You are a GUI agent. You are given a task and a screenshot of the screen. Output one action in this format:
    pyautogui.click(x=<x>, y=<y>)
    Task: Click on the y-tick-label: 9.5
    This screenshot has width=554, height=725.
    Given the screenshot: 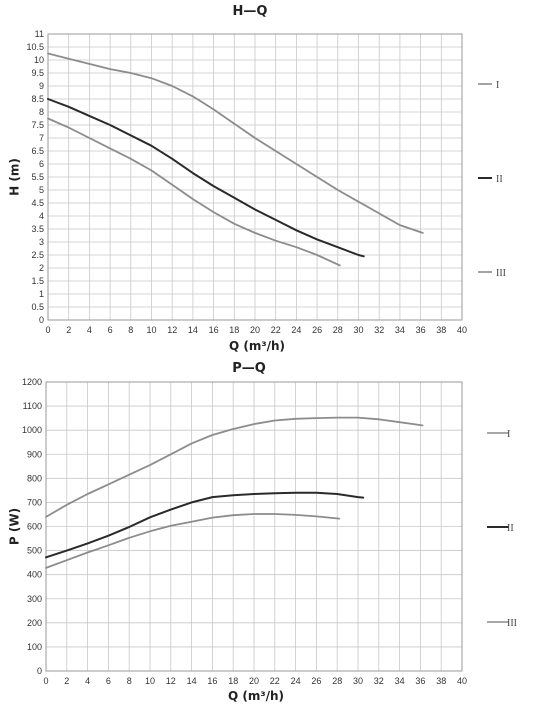 What is the action you would take?
    pyautogui.click(x=37, y=73)
    